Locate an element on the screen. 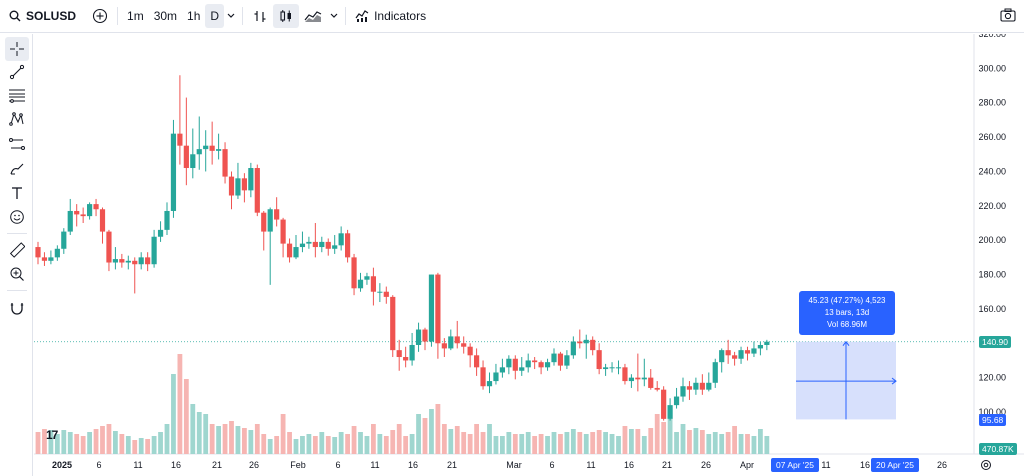 This screenshot has height=476, width=1024. time-tick-label: Apr is located at coordinates (747, 465).